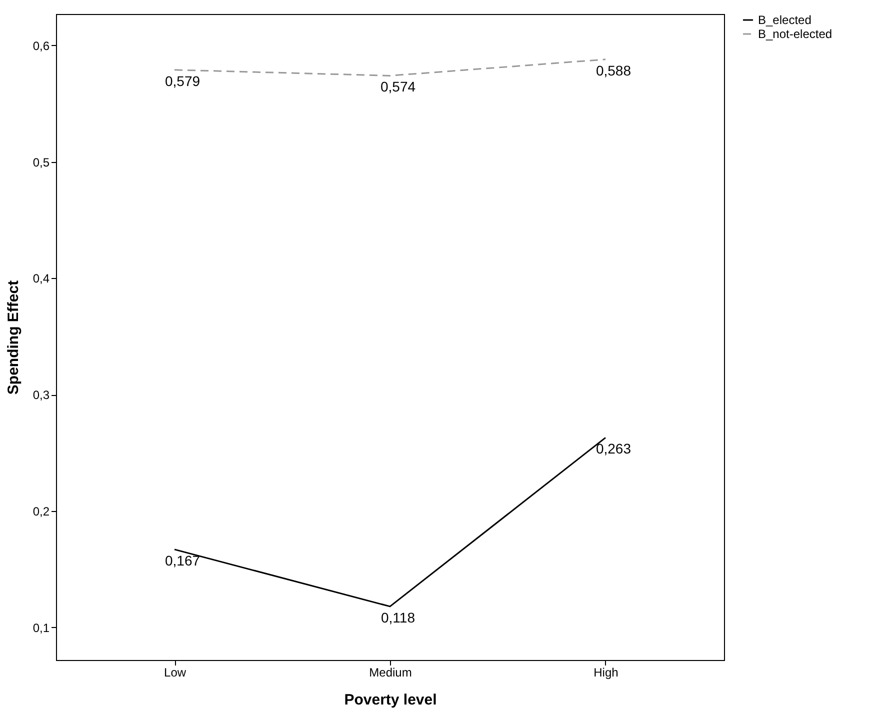 Image resolution: width=869 pixels, height=727 pixels. I want to click on y-axis-title: Spending Effect, so click(13, 337).